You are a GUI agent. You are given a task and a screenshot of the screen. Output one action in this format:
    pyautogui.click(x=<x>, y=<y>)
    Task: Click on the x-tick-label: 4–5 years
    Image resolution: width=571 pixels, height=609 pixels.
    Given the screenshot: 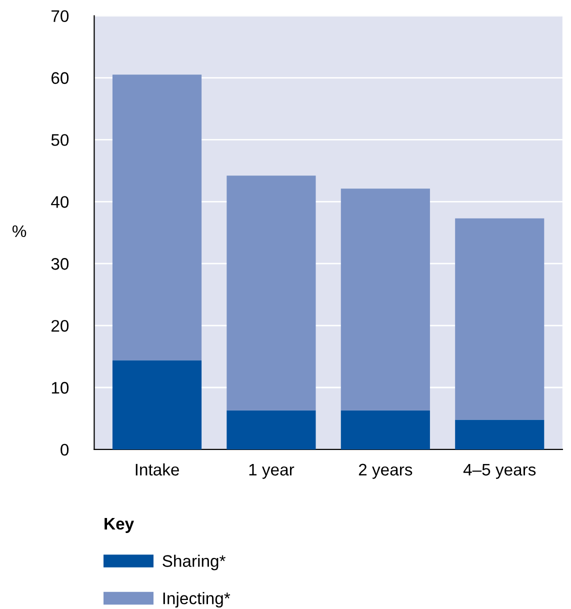 What is the action you would take?
    pyautogui.click(x=499, y=471)
    